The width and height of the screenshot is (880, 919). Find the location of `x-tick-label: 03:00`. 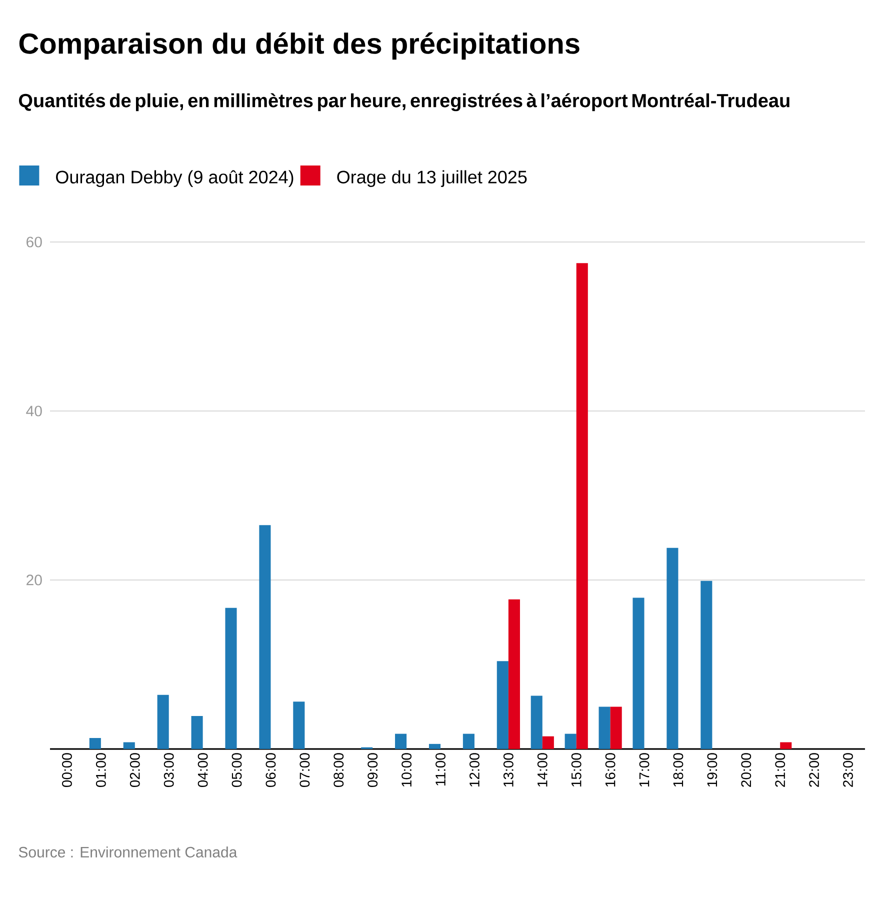

x-tick-label: 03:00 is located at coordinates (169, 770).